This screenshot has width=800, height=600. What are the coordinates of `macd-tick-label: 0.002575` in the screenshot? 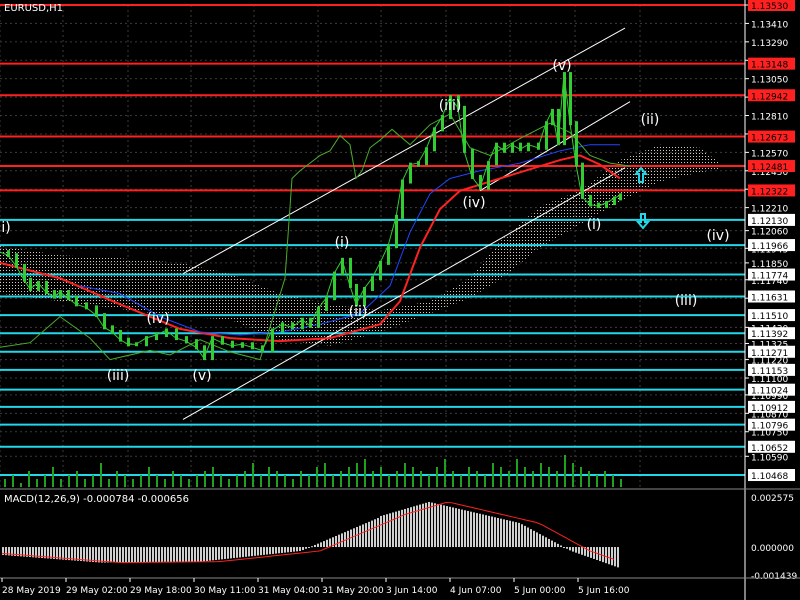 It's located at (772, 499).